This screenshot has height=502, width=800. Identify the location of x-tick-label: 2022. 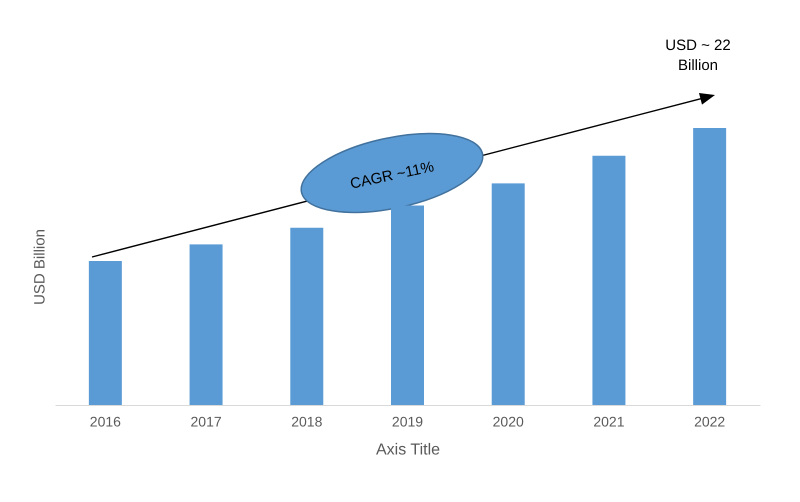
(710, 422).